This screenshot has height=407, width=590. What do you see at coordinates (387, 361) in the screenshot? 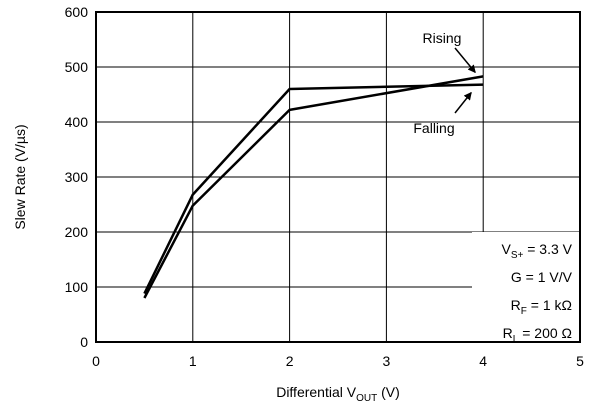
I see `x-tick-label: 3` at bounding box center [387, 361].